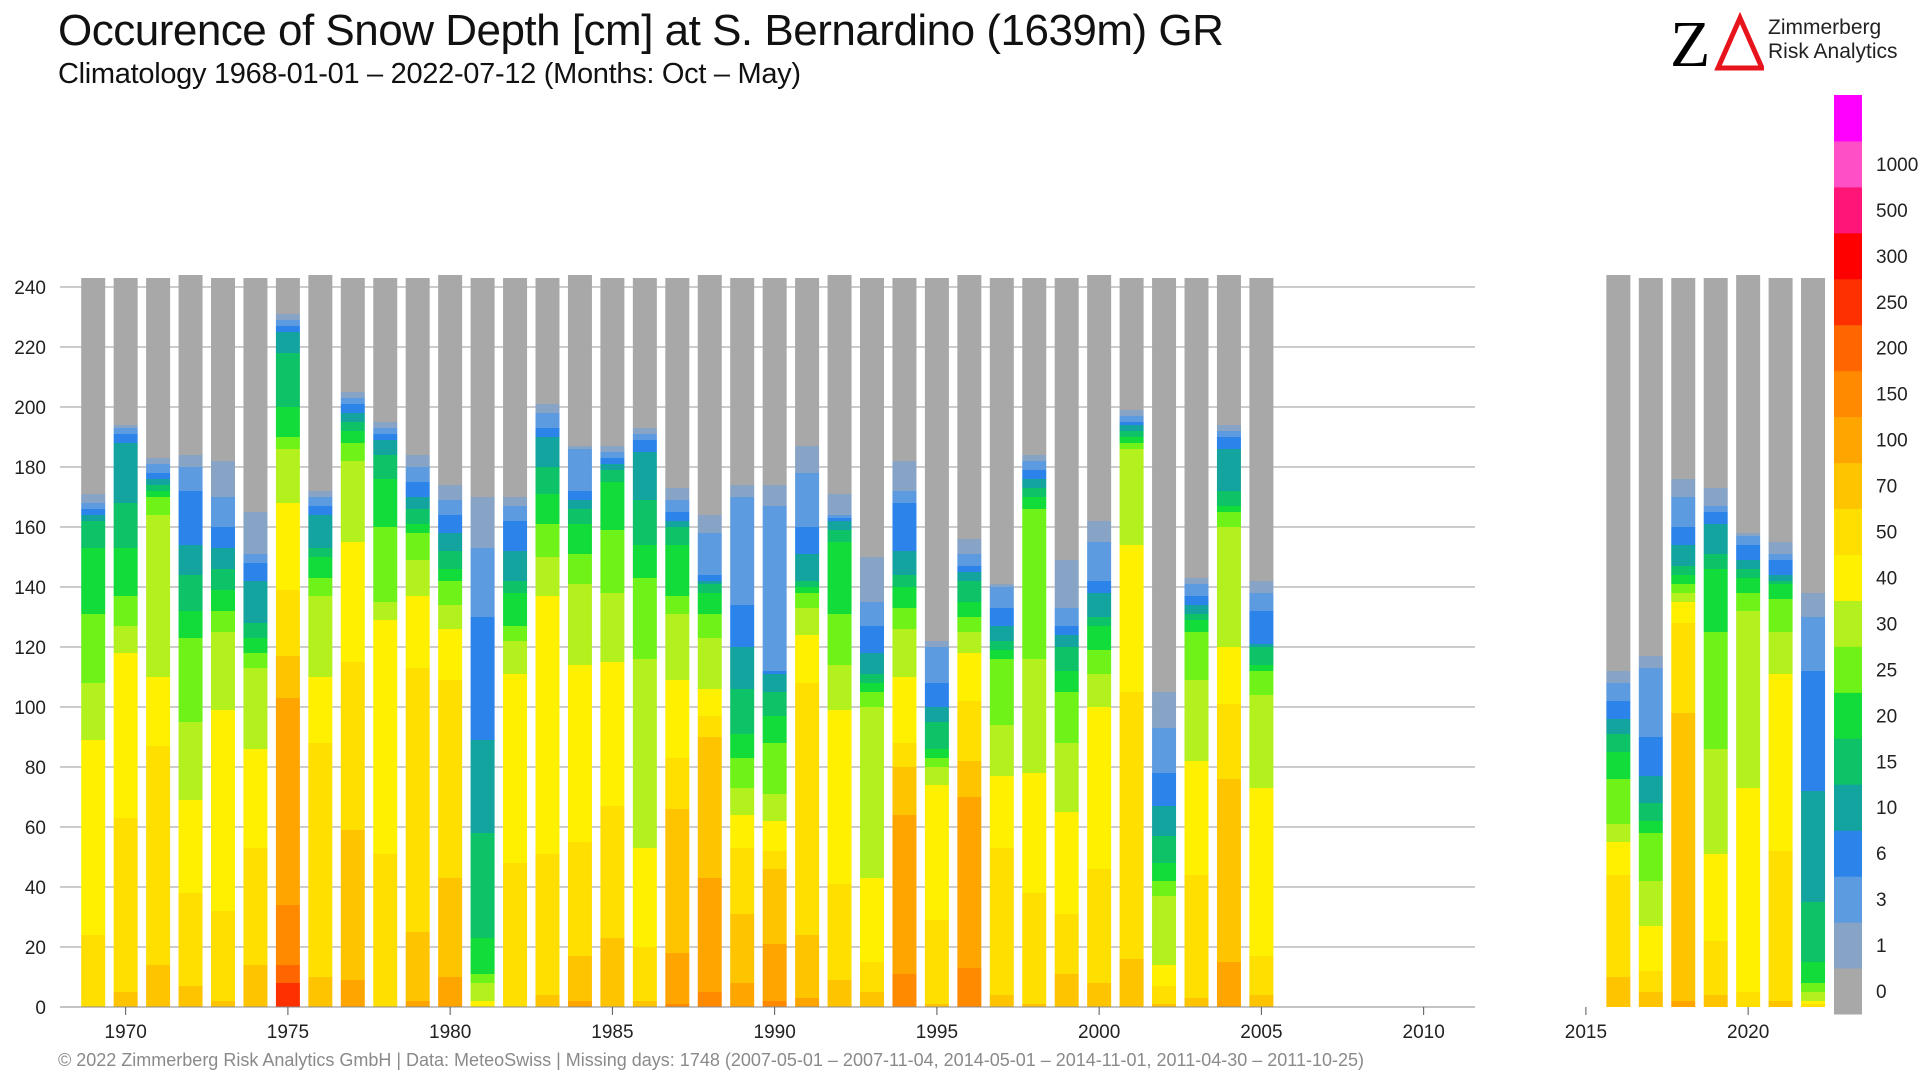  I want to click on x-tick-label: 2015, so click(1586, 1032).